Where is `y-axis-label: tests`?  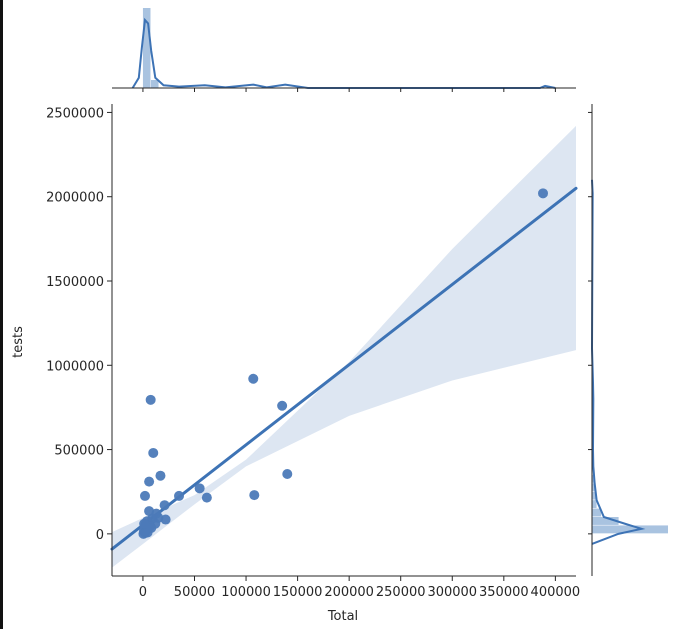
y-axis-label: tests is located at coordinates (18, 342).